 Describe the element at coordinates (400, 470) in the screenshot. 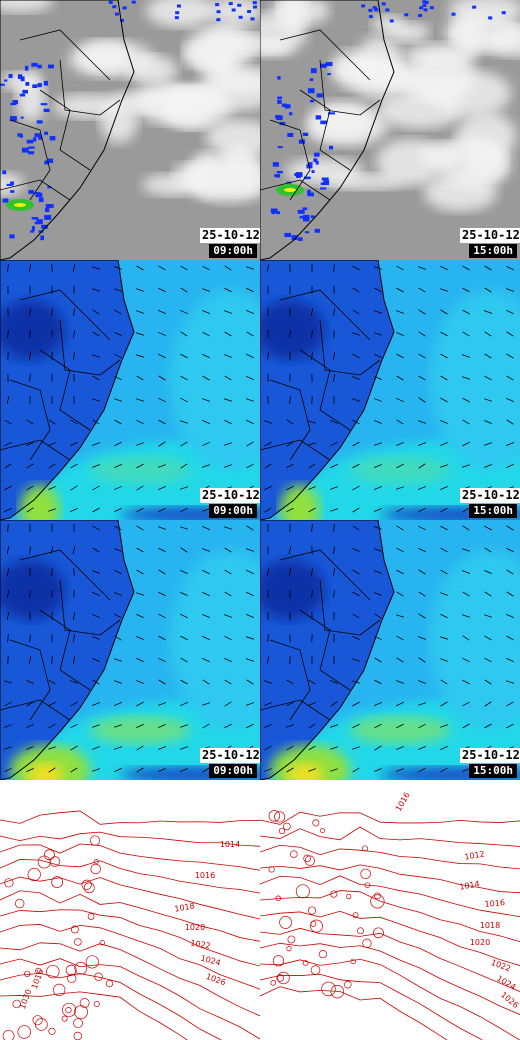

I see `jet` at that location.